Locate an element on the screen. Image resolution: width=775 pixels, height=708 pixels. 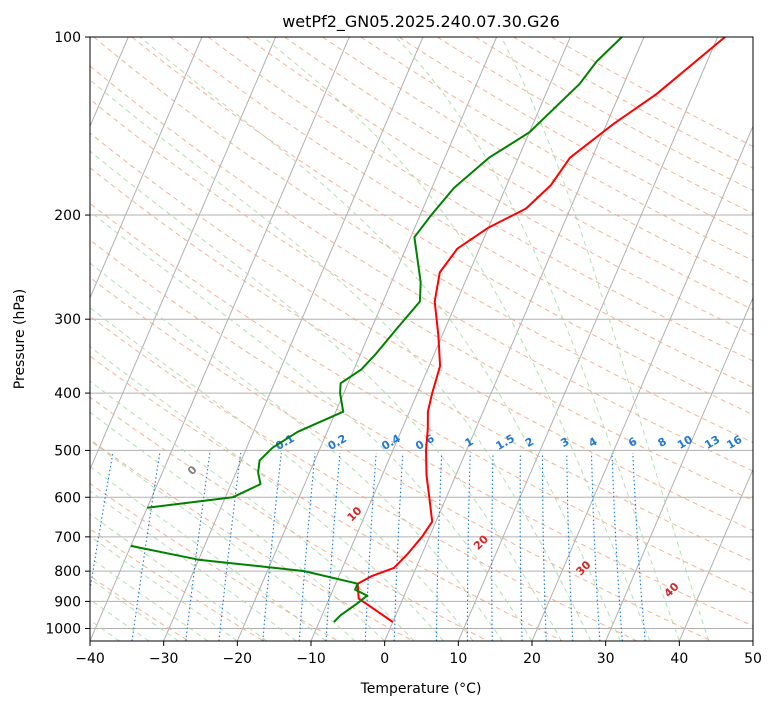
y-tick-label: 300 is located at coordinates (67, 320).